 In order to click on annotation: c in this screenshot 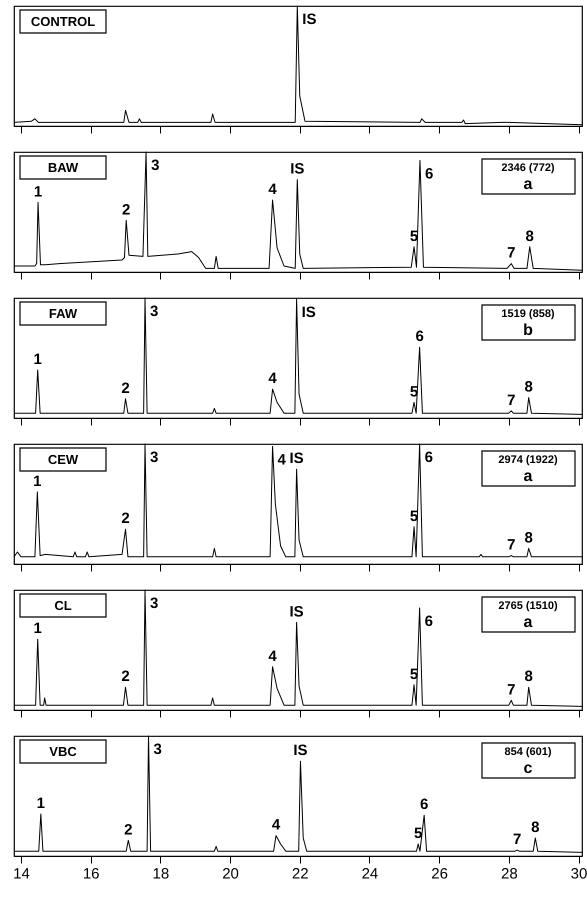, I will do `click(528, 768)`.